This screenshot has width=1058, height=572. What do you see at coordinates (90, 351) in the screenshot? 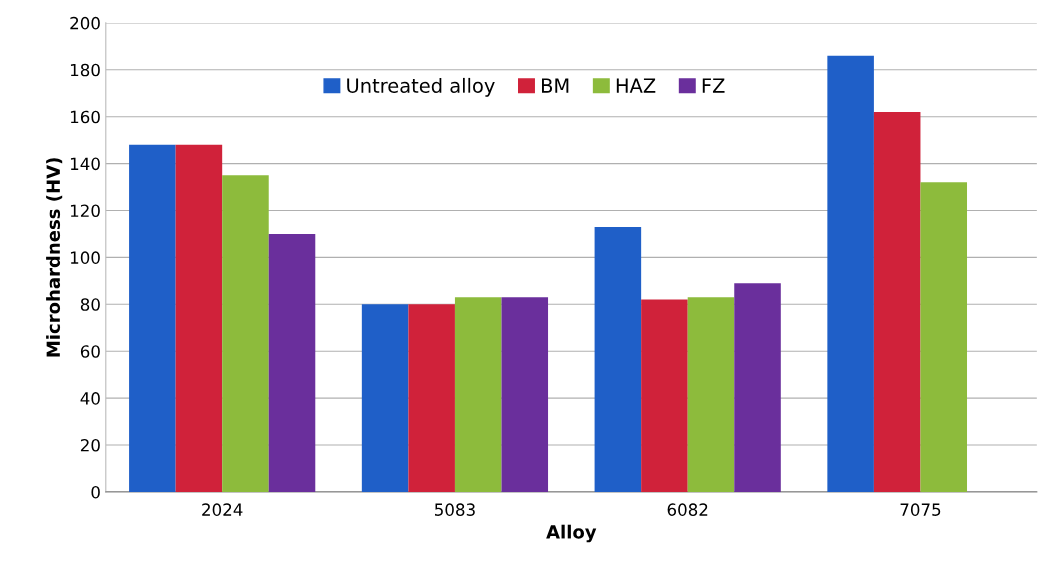
I see `y-tick-label: 60` at bounding box center [90, 351].